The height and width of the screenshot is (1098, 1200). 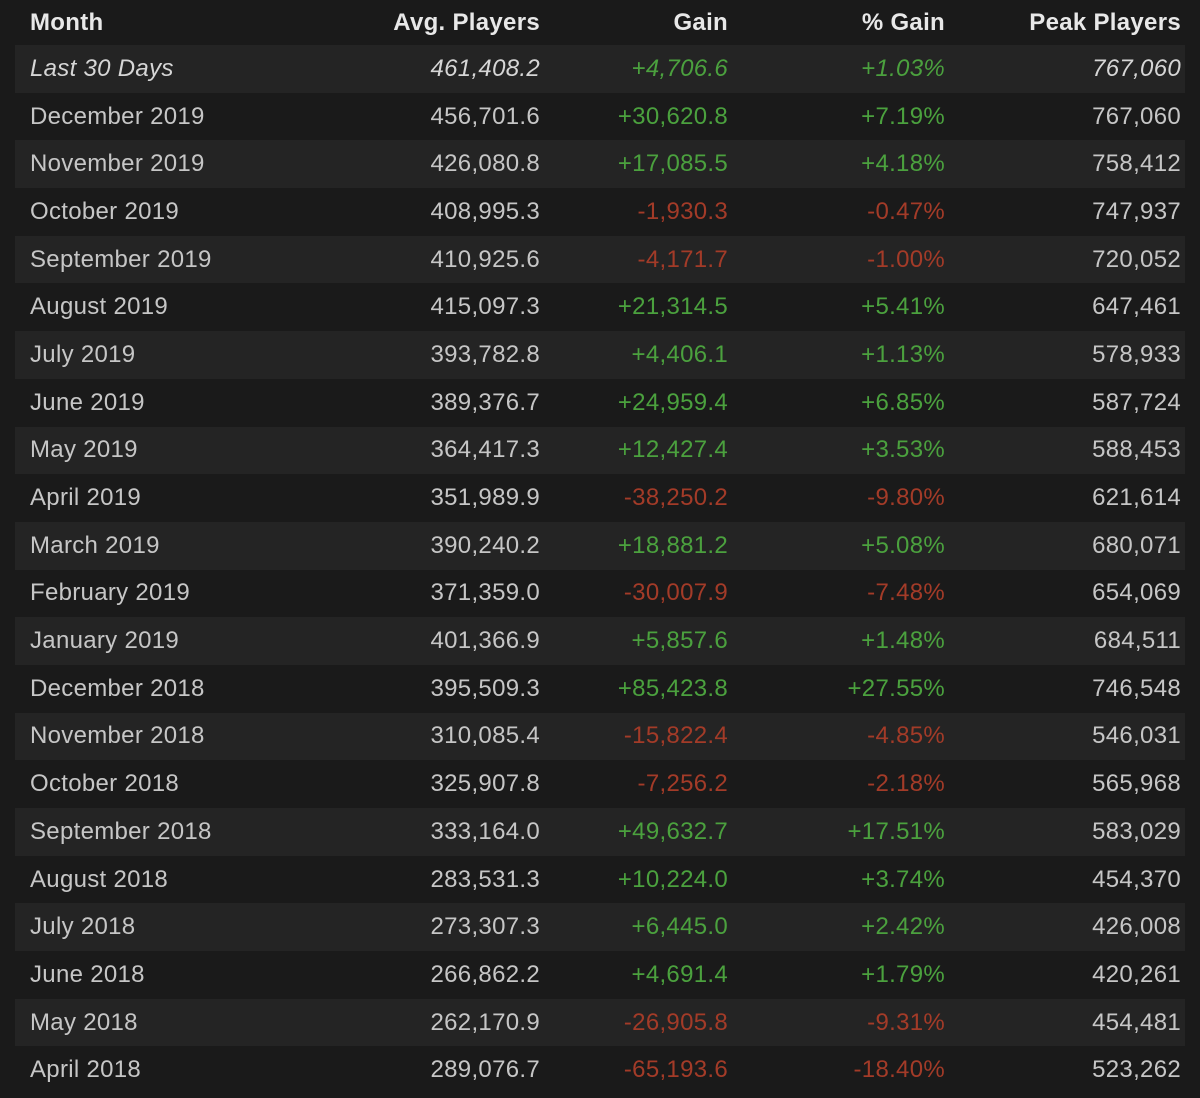 I want to click on cell-avg-players: 456,701.6, so click(x=485, y=116).